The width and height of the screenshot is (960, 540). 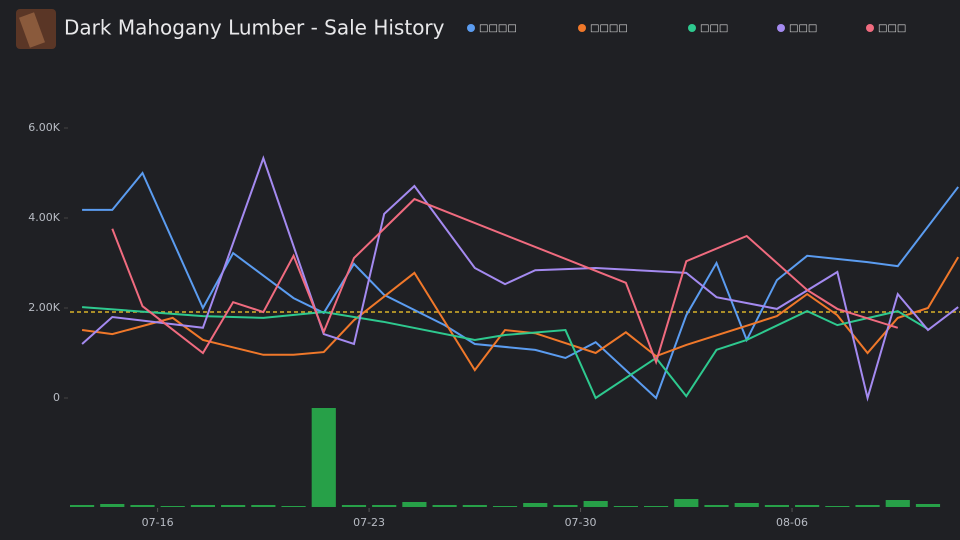 I want to click on x-tick-label: 07-16, so click(x=158, y=522).